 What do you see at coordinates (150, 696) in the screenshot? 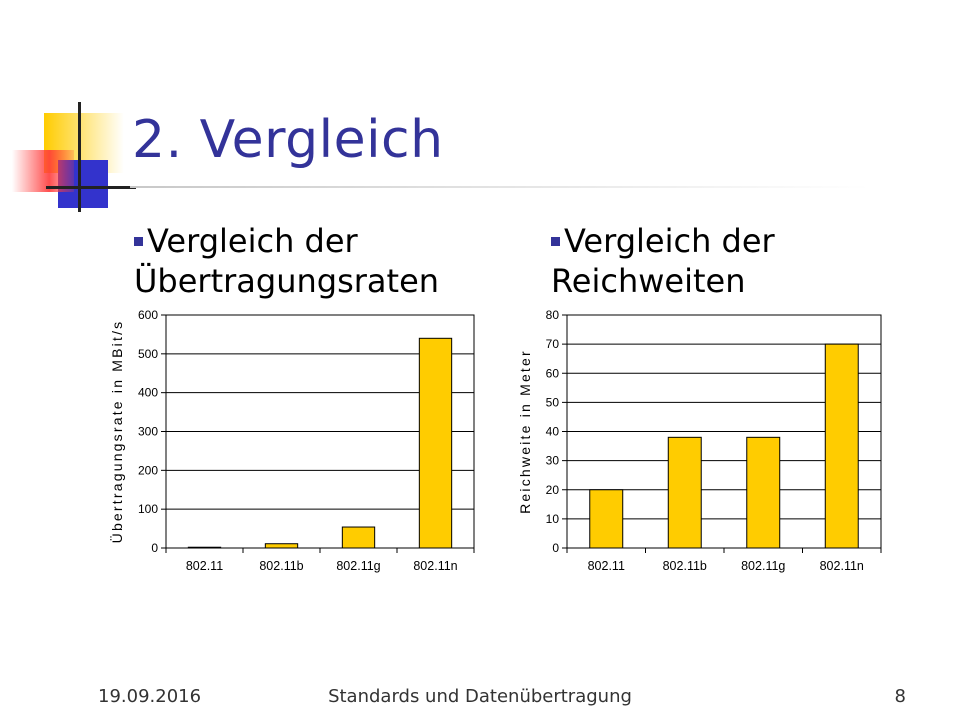
I see `footer-date: 19.09.2016` at bounding box center [150, 696].